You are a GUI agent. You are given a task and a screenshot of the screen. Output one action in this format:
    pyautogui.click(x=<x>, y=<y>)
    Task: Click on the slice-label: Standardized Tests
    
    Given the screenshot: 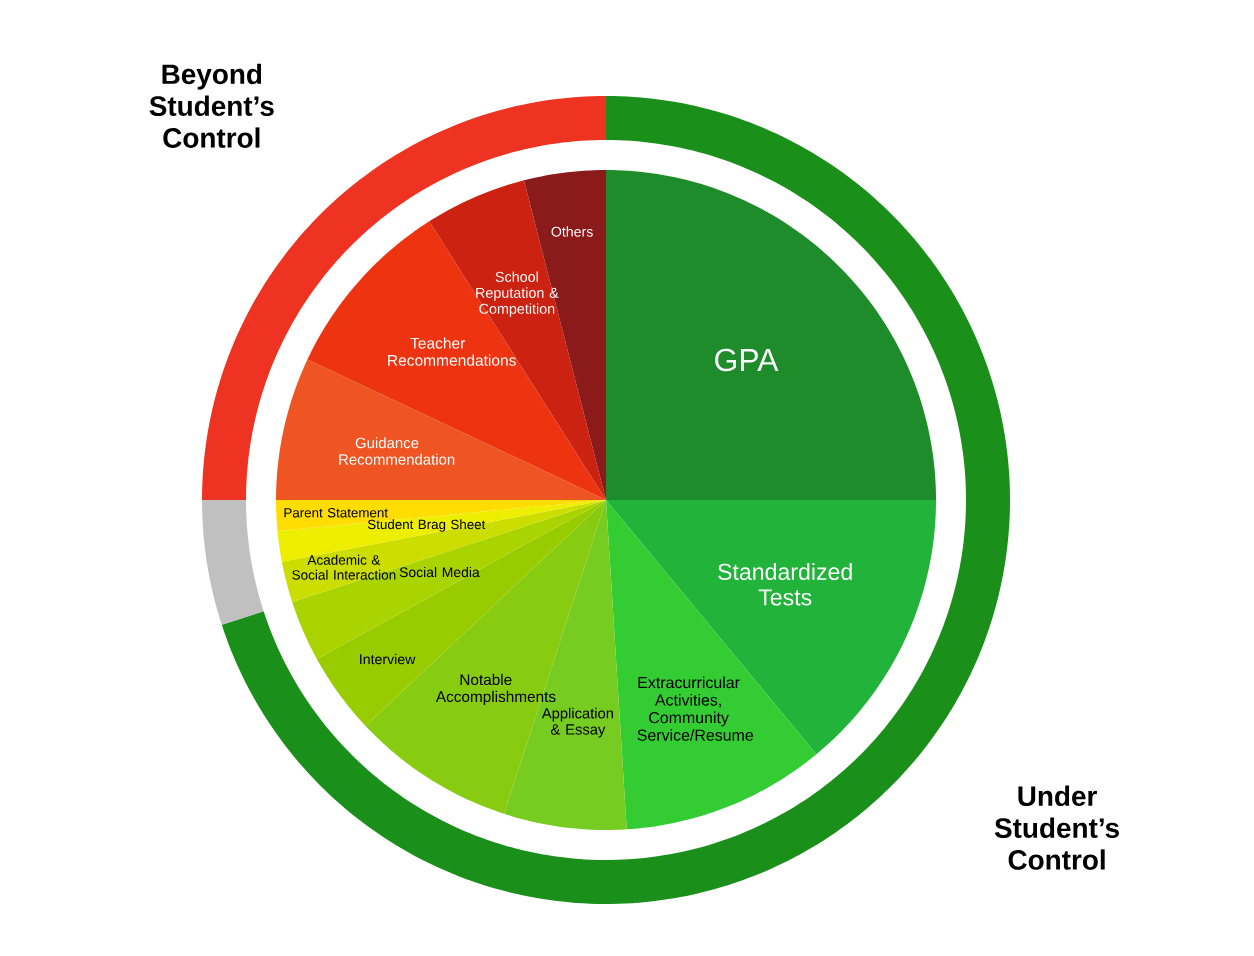 What is the action you would take?
    pyautogui.click(x=785, y=584)
    